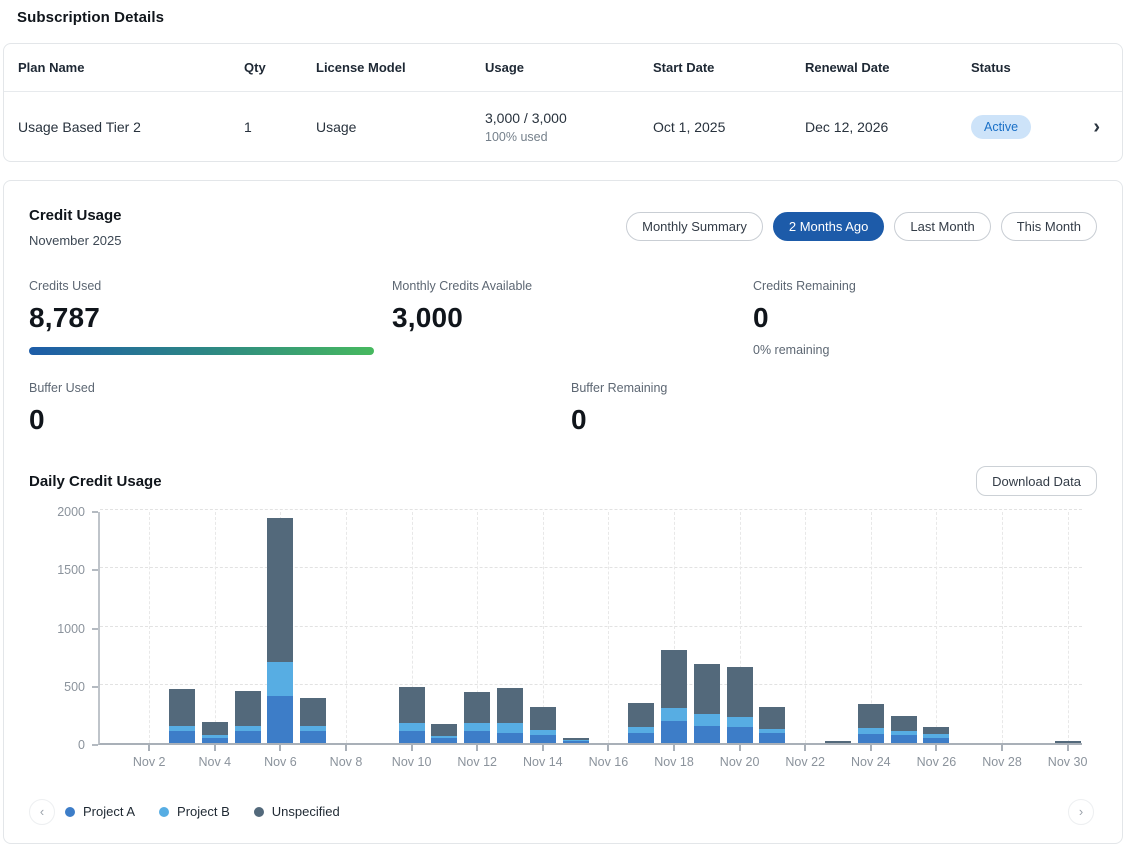 The height and width of the screenshot is (850, 1126). I want to click on x-tick-label: Nov 8, so click(346, 762).